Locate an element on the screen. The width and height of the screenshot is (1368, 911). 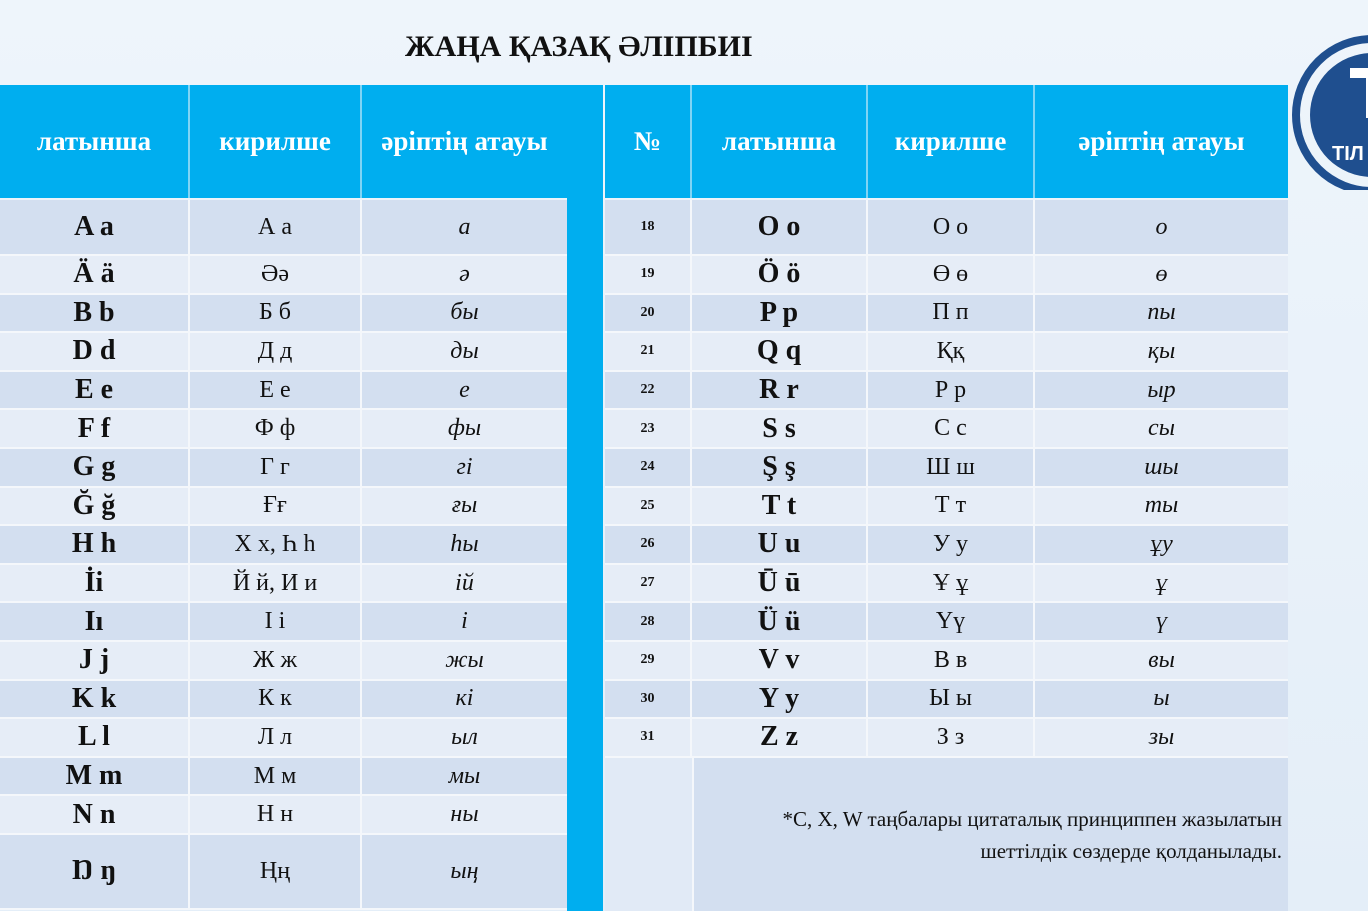
cell-name: ү is located at coordinates (1161, 621).